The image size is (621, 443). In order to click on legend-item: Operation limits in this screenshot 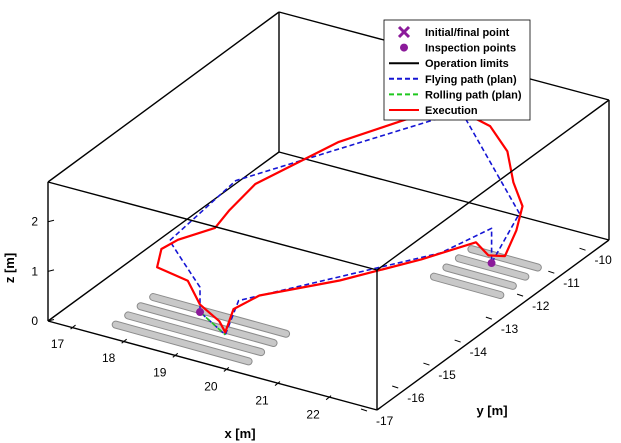, I will do `click(449, 64)`.